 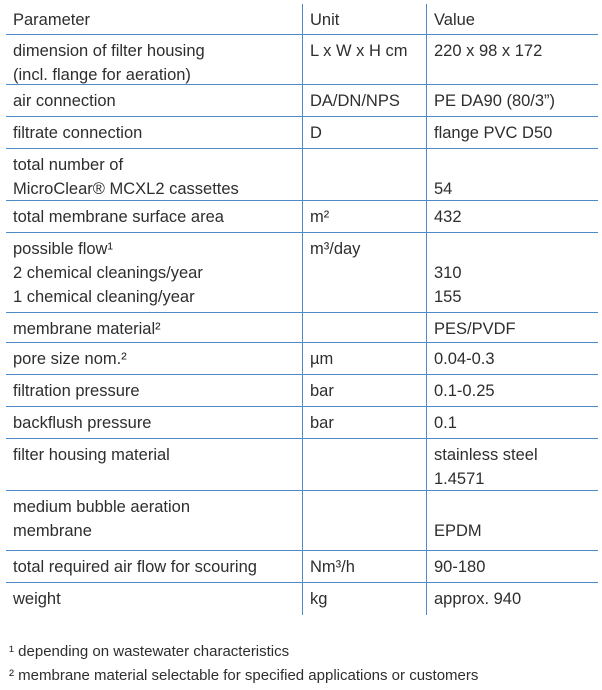 What do you see at coordinates (364, 566) in the screenshot?
I see `unit-cell: Nm³/h` at bounding box center [364, 566].